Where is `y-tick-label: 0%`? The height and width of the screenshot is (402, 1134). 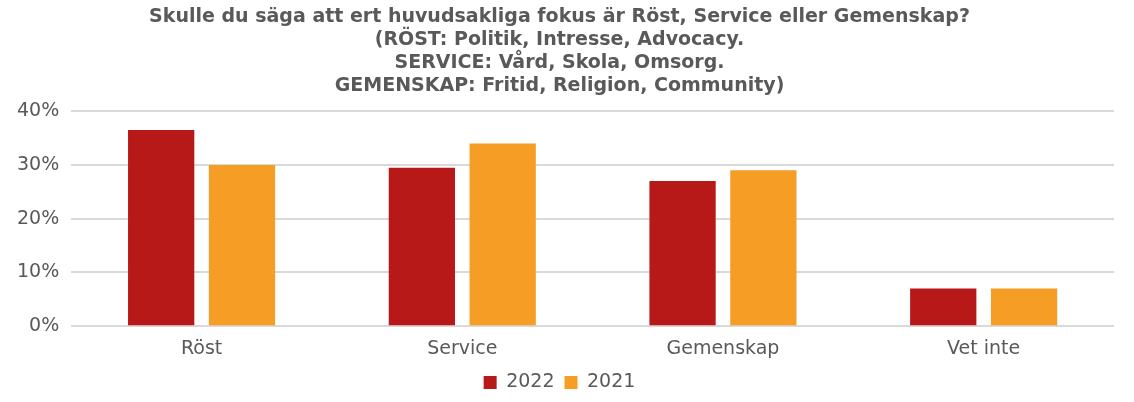 y-tick-label: 0% is located at coordinates (44, 324).